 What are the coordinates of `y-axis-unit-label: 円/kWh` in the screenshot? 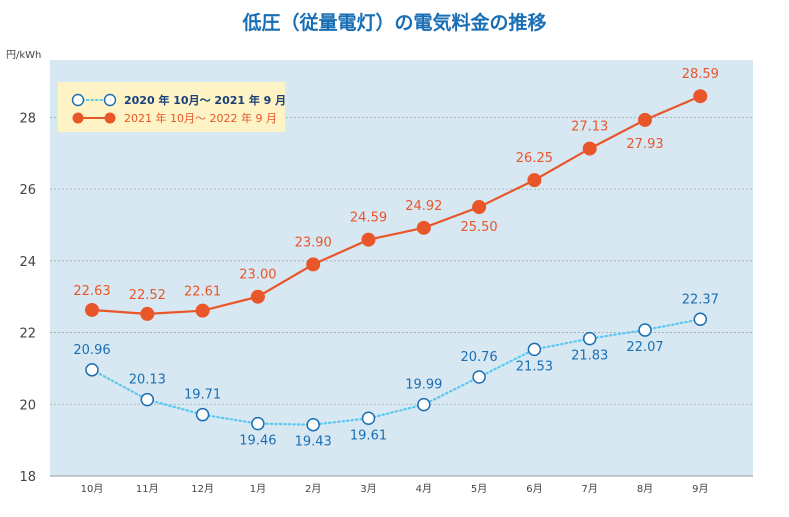 It's located at (23, 55).